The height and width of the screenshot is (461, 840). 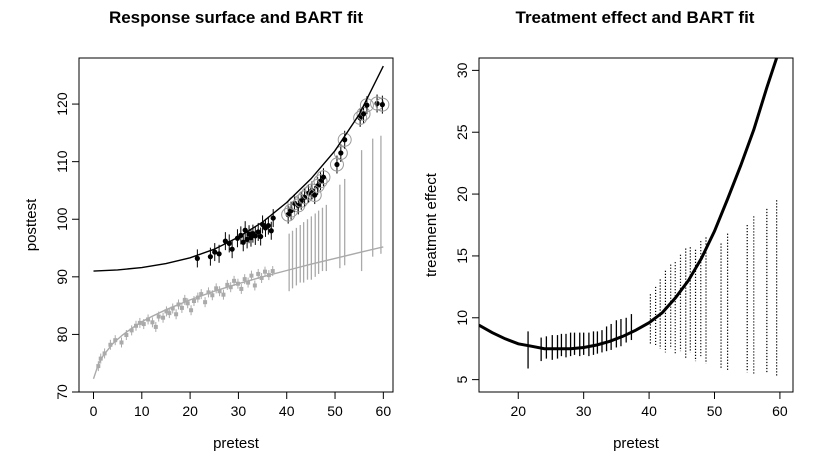 What do you see at coordinates (31, 224) in the screenshot?
I see `left-y-axis-label: posttest` at bounding box center [31, 224].